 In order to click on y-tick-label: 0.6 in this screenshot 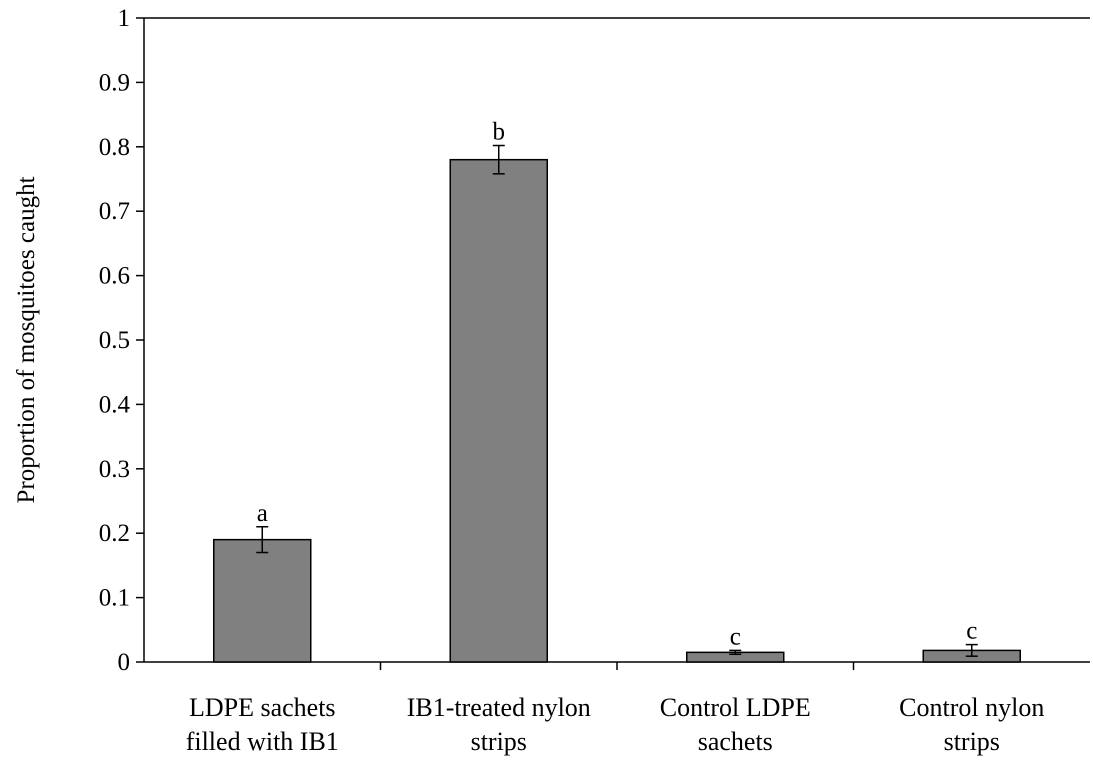, I will do `click(114, 276)`.